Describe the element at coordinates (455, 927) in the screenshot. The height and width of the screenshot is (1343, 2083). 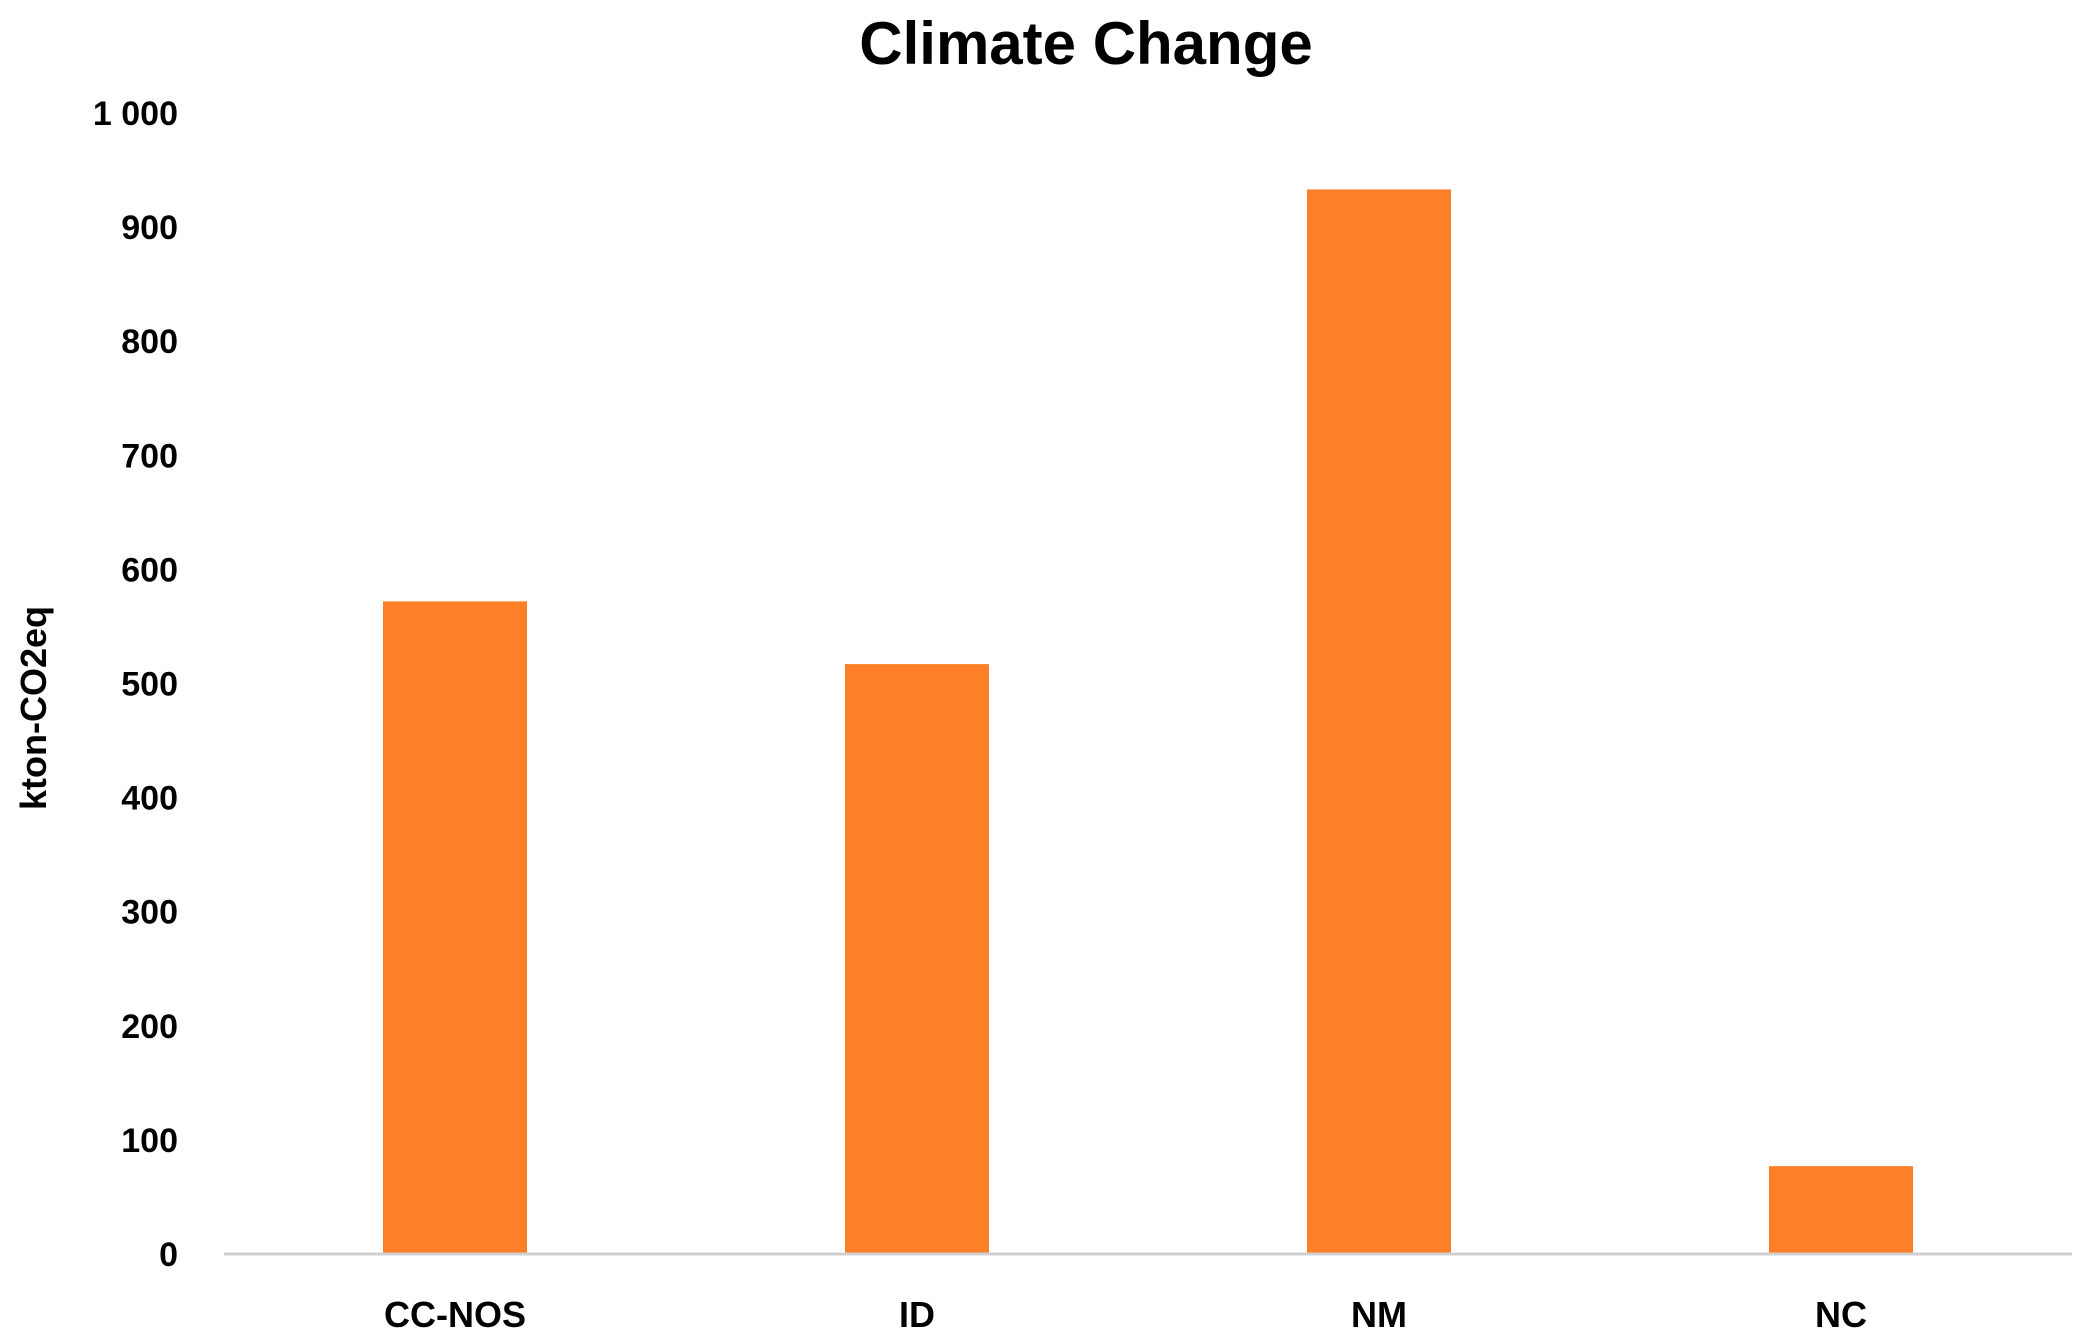
I see `bar-cc-nos` at that location.